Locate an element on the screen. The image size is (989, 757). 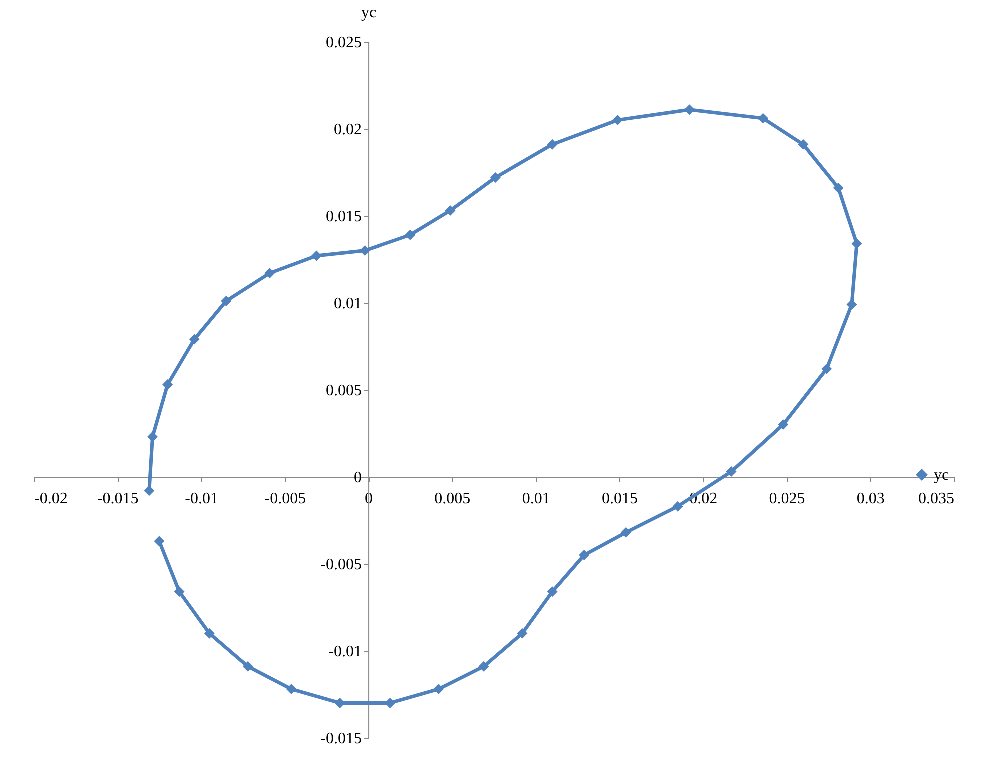
y-tick-label: 0.005 is located at coordinates (344, 391).